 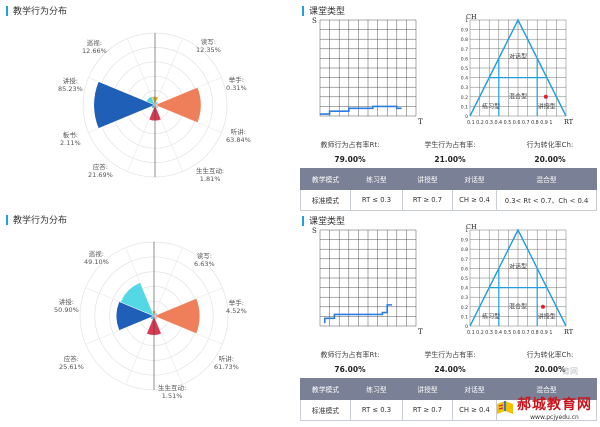 What do you see at coordinates (466, 327) in the screenshot?
I see `y-tick-label: 0` at bounding box center [466, 327].